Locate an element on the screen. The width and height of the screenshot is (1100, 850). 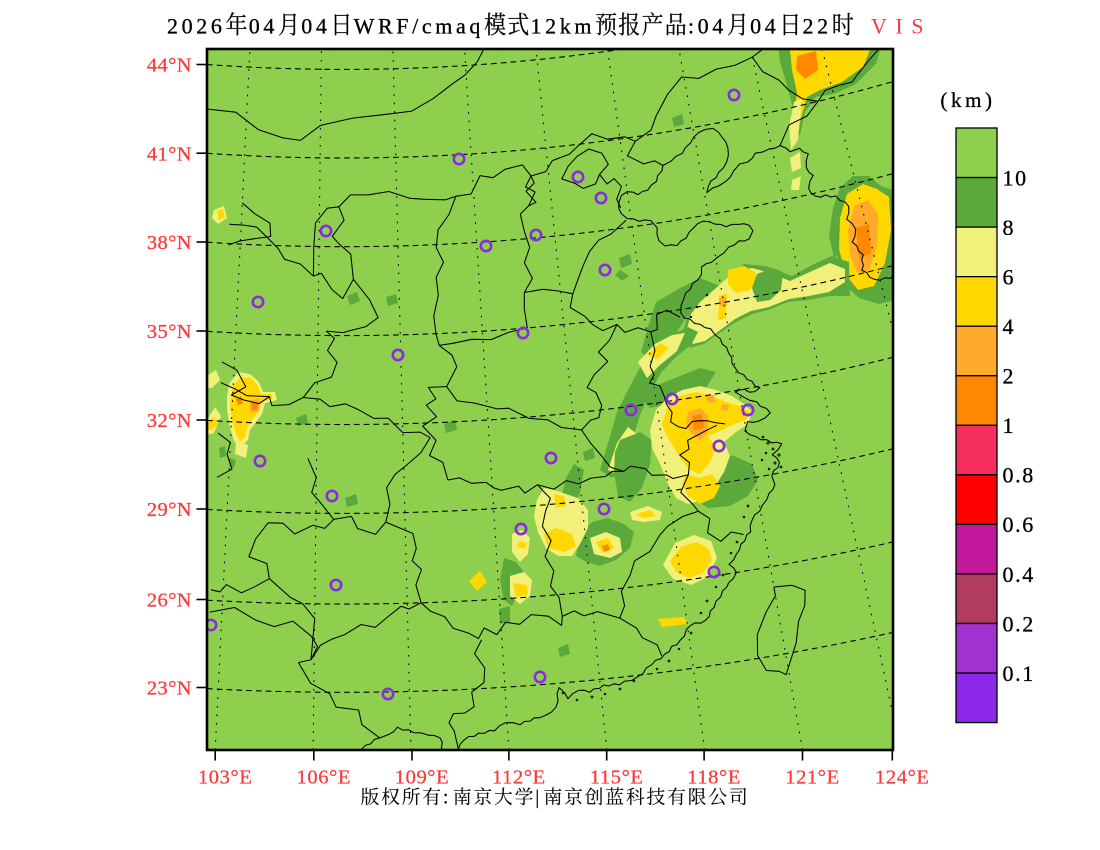
svg-text: 22 is located at coordinates (817, 26).